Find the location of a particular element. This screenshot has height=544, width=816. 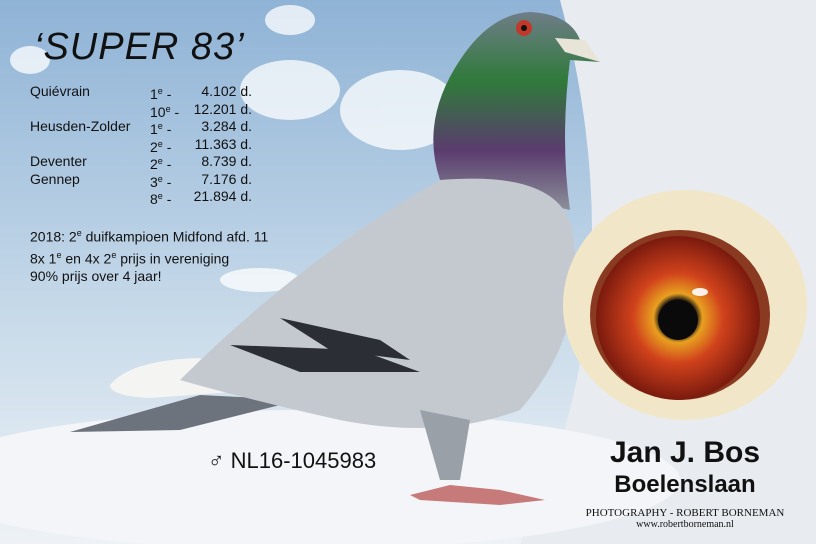

race-location: Deventer is located at coordinates (58, 161).